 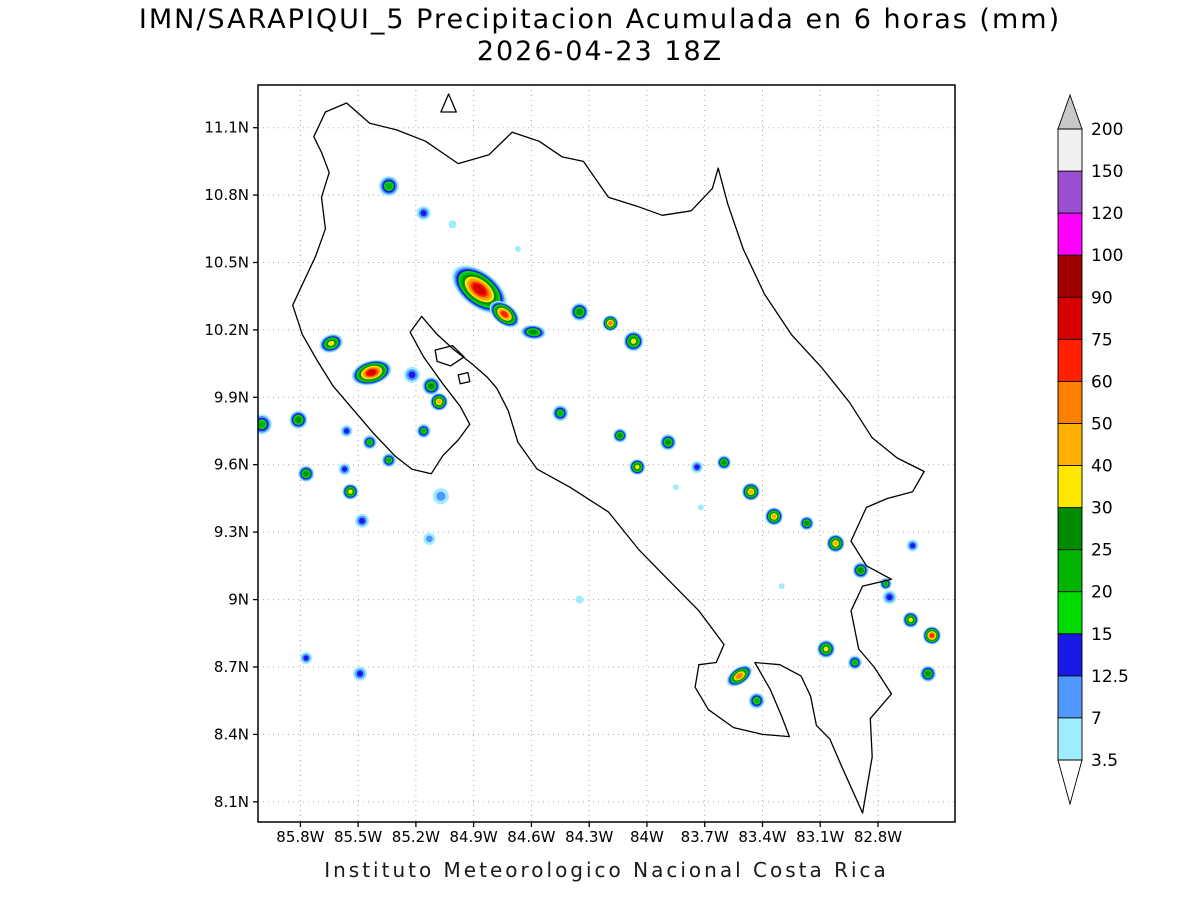 I want to click on y-tick-label: 10.8N, so click(x=226, y=195).